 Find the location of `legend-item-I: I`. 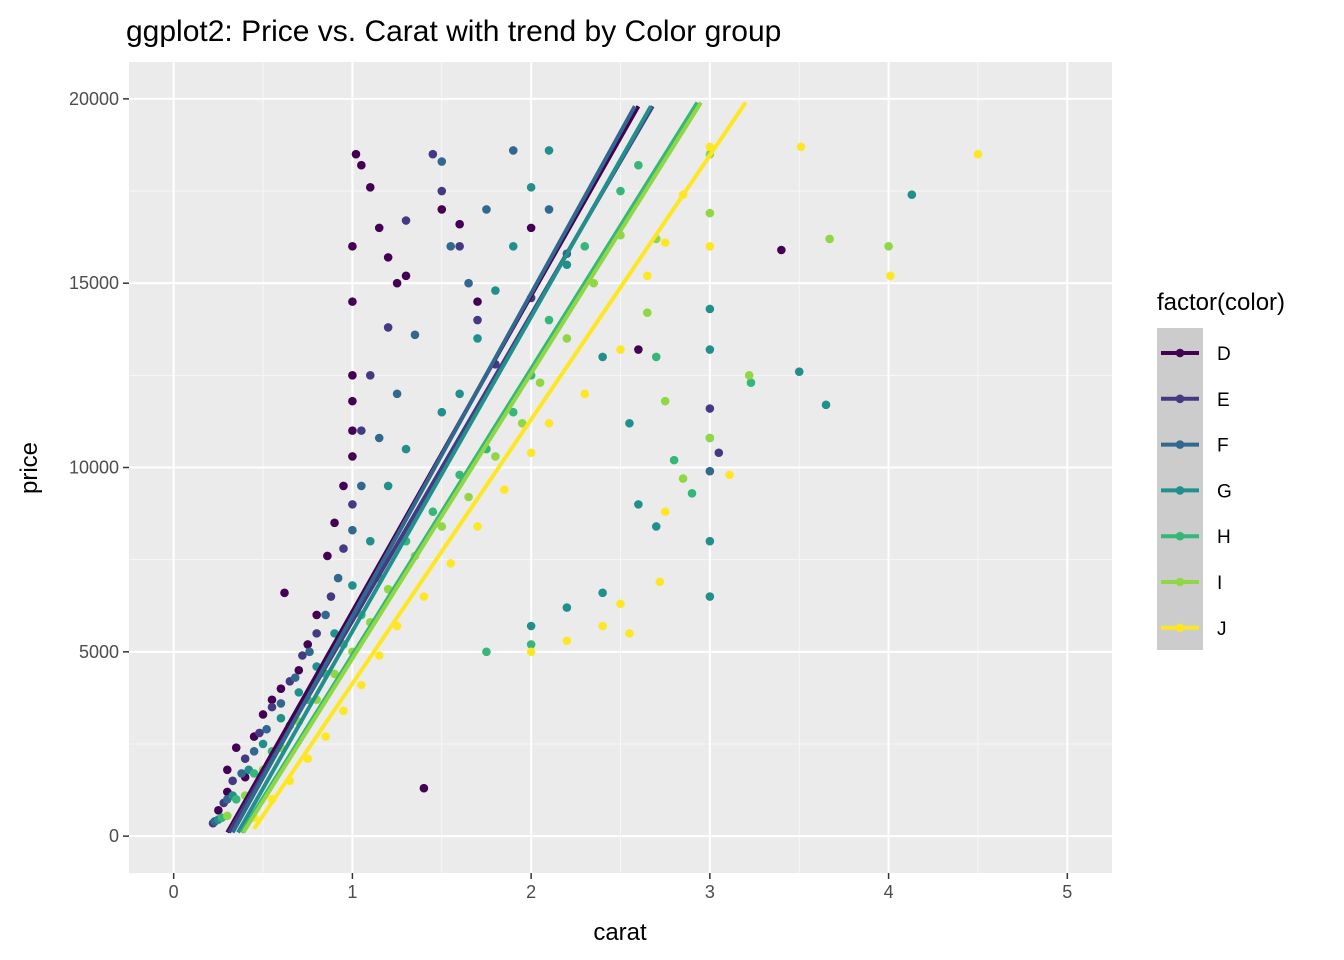

legend-item-I: I is located at coordinates (1191, 583).